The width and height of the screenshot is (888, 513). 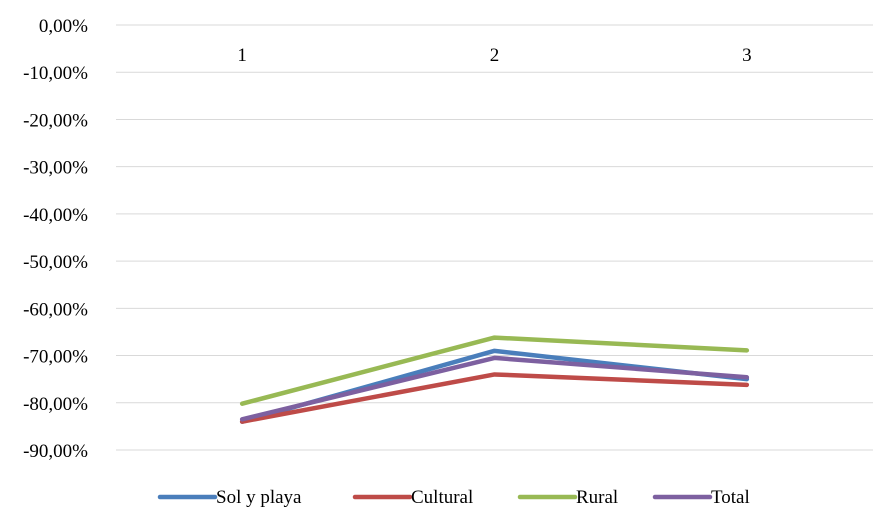 What do you see at coordinates (55, 120) in the screenshot?
I see `y-tick-label: -20,00%` at bounding box center [55, 120].